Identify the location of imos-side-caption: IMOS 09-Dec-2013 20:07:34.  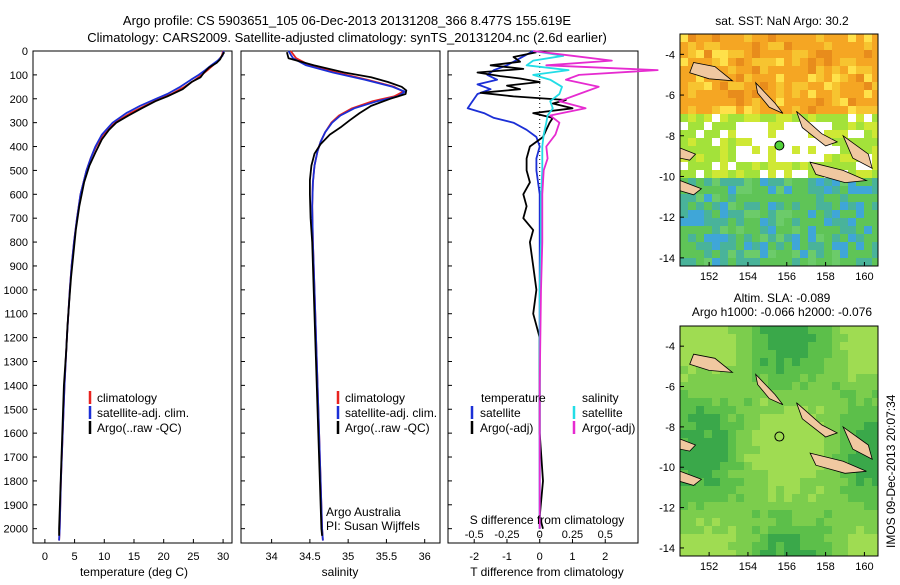
(891, 471).